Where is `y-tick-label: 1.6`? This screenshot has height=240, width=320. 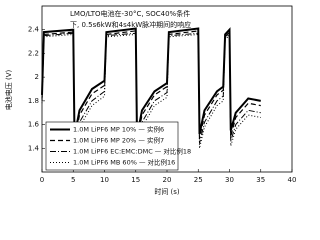
y-tick-label: 1.6 is located at coordinates (34, 125).